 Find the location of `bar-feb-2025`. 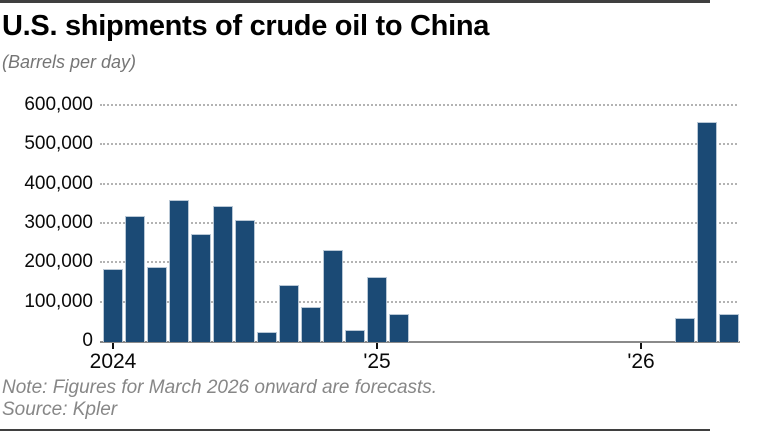

bar-feb-2025 is located at coordinates (399, 328).